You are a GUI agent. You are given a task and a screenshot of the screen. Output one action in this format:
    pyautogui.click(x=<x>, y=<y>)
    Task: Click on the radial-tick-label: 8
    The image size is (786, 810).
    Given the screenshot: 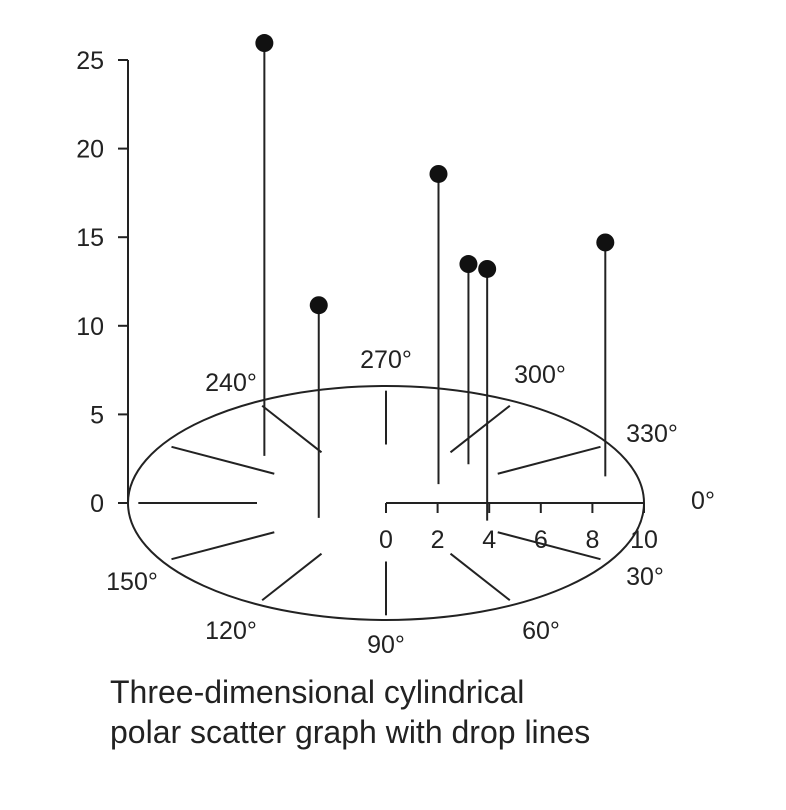 What is the action you would take?
    pyautogui.click(x=592, y=540)
    